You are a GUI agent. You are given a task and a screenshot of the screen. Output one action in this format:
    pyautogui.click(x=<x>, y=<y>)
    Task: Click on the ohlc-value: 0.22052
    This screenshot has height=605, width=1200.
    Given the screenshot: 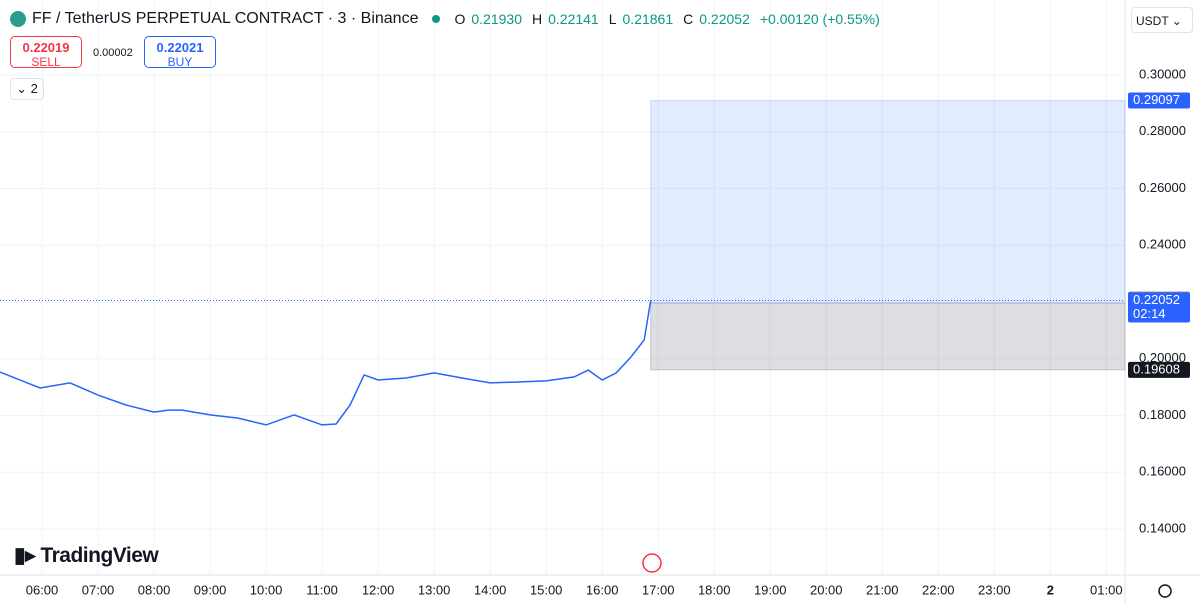 What is the action you would take?
    pyautogui.click(x=724, y=19)
    